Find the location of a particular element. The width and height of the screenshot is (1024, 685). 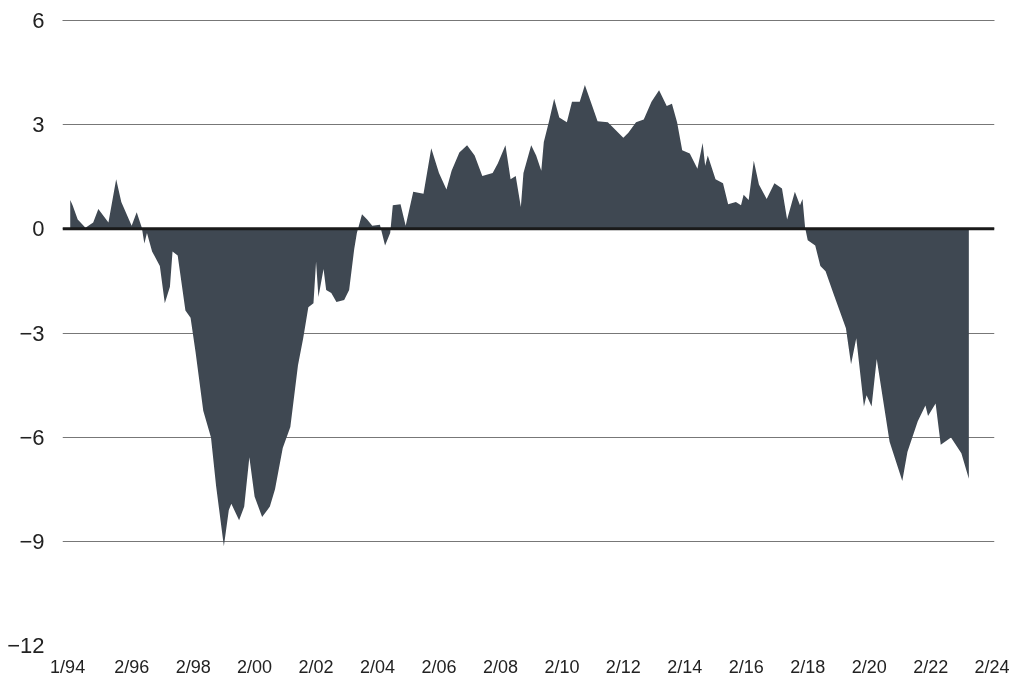

x-tick-label: 2/04 is located at coordinates (377, 666).